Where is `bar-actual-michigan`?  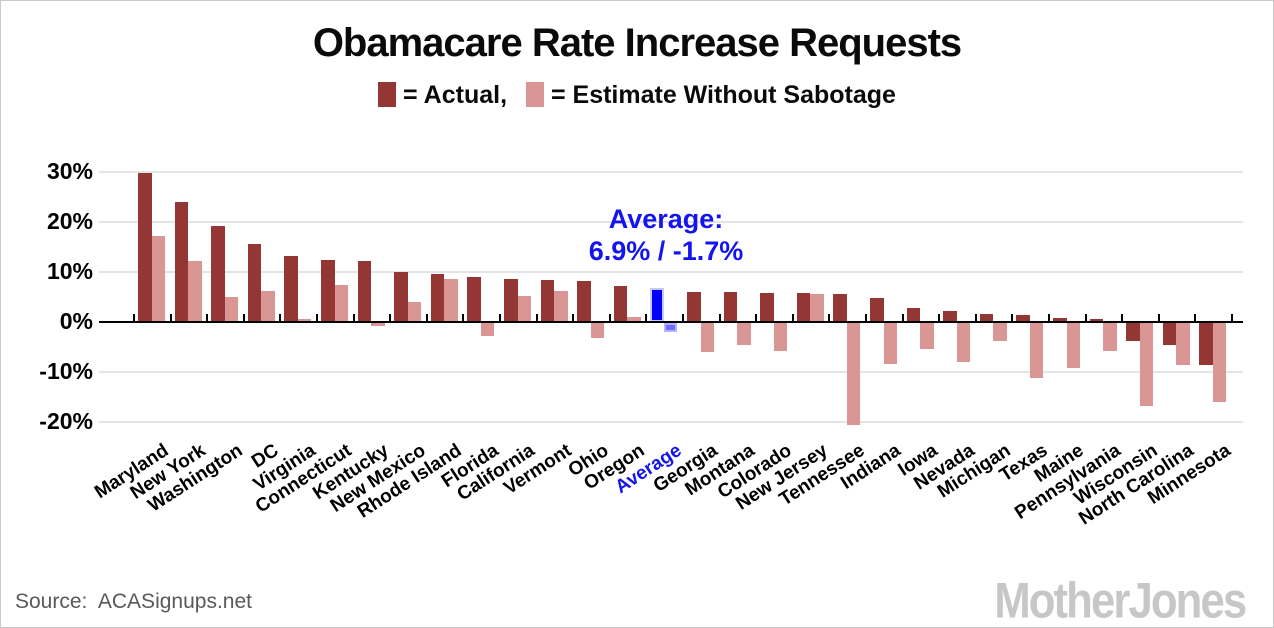
bar-actual-michigan is located at coordinates (986, 317).